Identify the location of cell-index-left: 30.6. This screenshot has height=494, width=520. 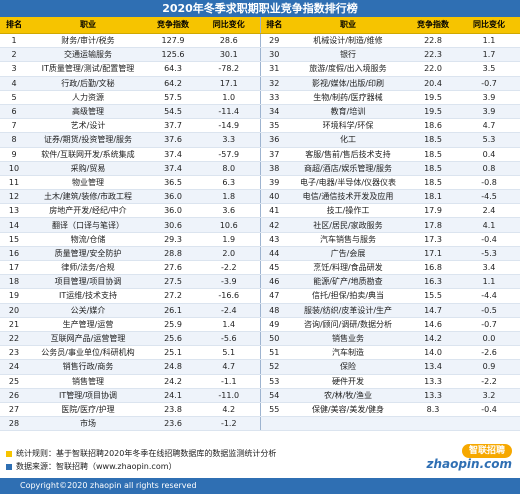
(173, 225).